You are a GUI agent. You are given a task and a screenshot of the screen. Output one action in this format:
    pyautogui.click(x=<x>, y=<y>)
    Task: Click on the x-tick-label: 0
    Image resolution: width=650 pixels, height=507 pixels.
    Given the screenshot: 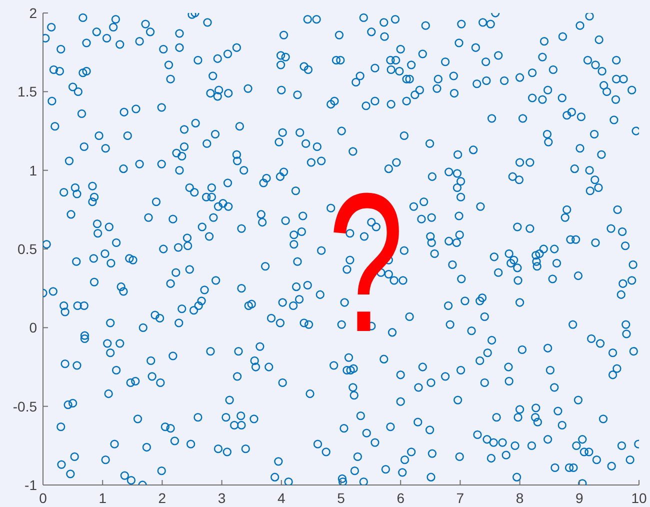 What is the action you would take?
    pyautogui.click(x=43, y=498)
    